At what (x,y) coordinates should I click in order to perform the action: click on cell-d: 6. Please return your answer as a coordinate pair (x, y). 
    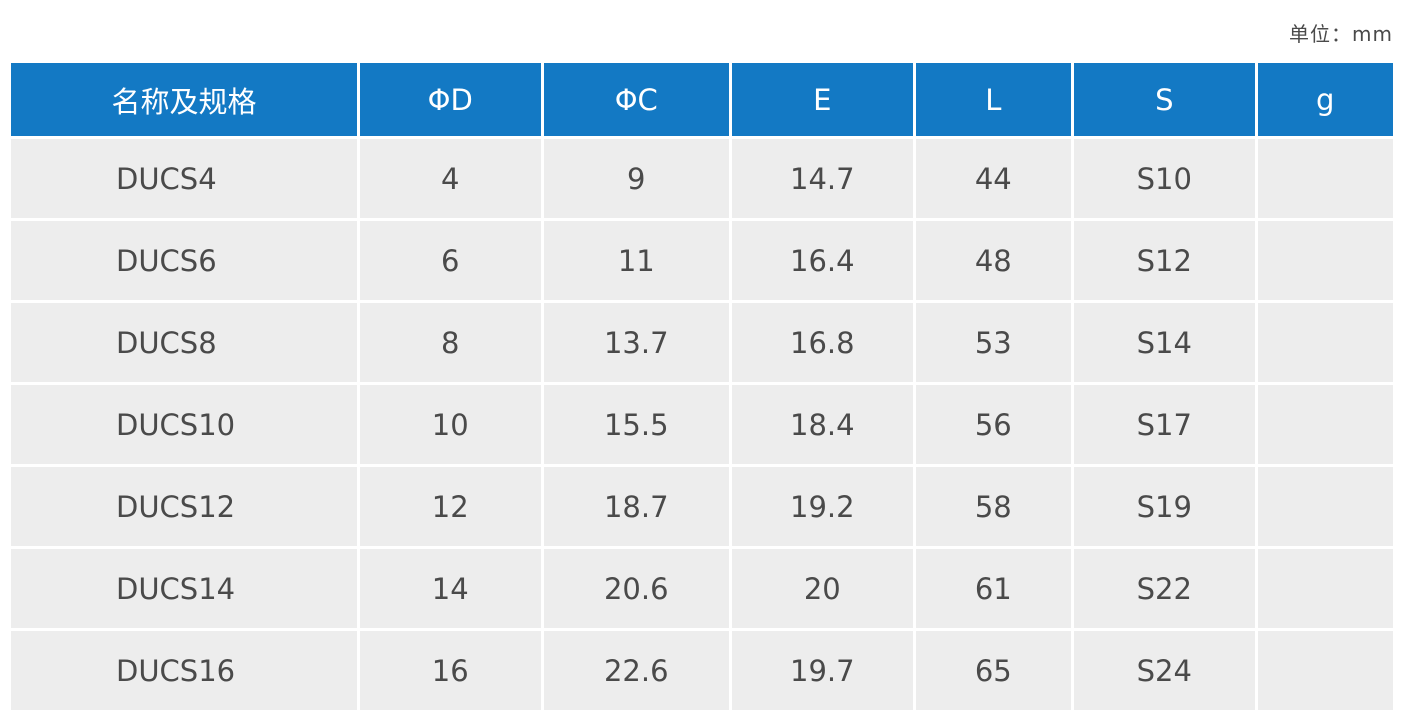
    Looking at the image, I should click on (450, 260).